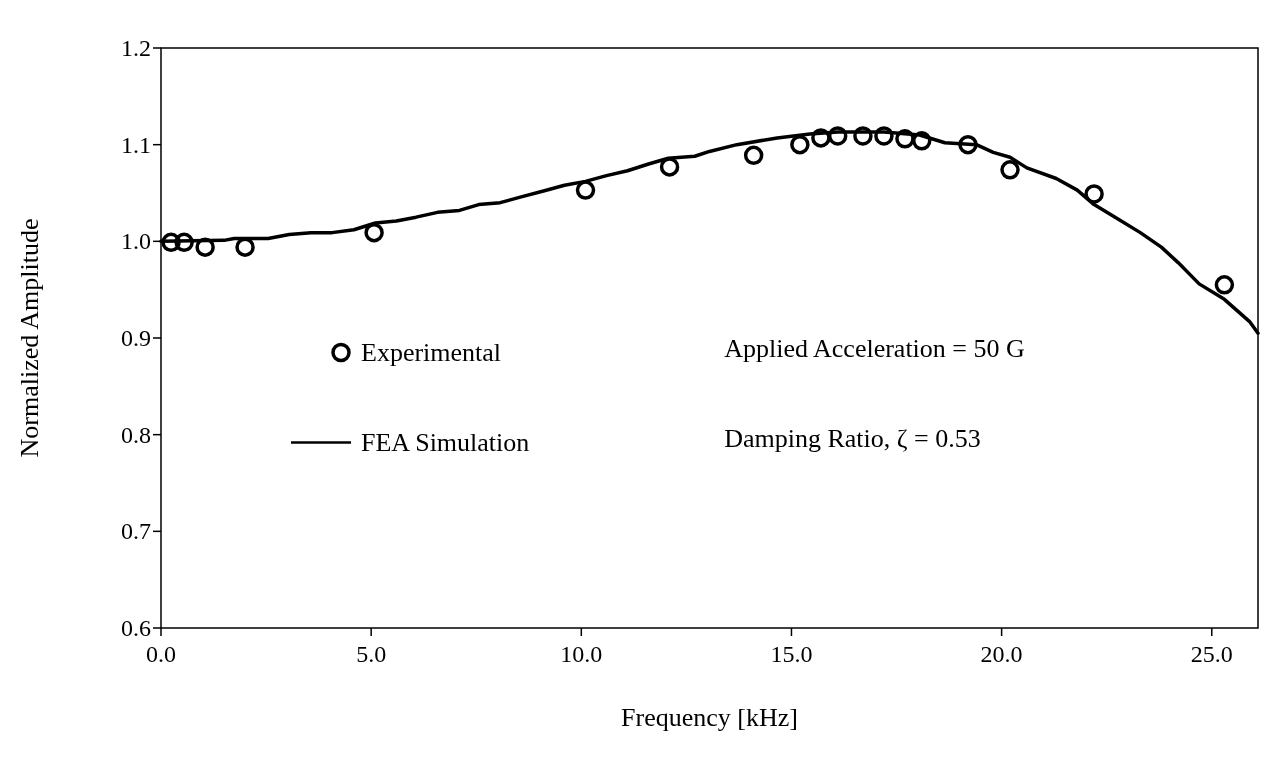  Describe the element at coordinates (136, 338) in the screenshot. I see `y-tick-label: 0.9` at that location.